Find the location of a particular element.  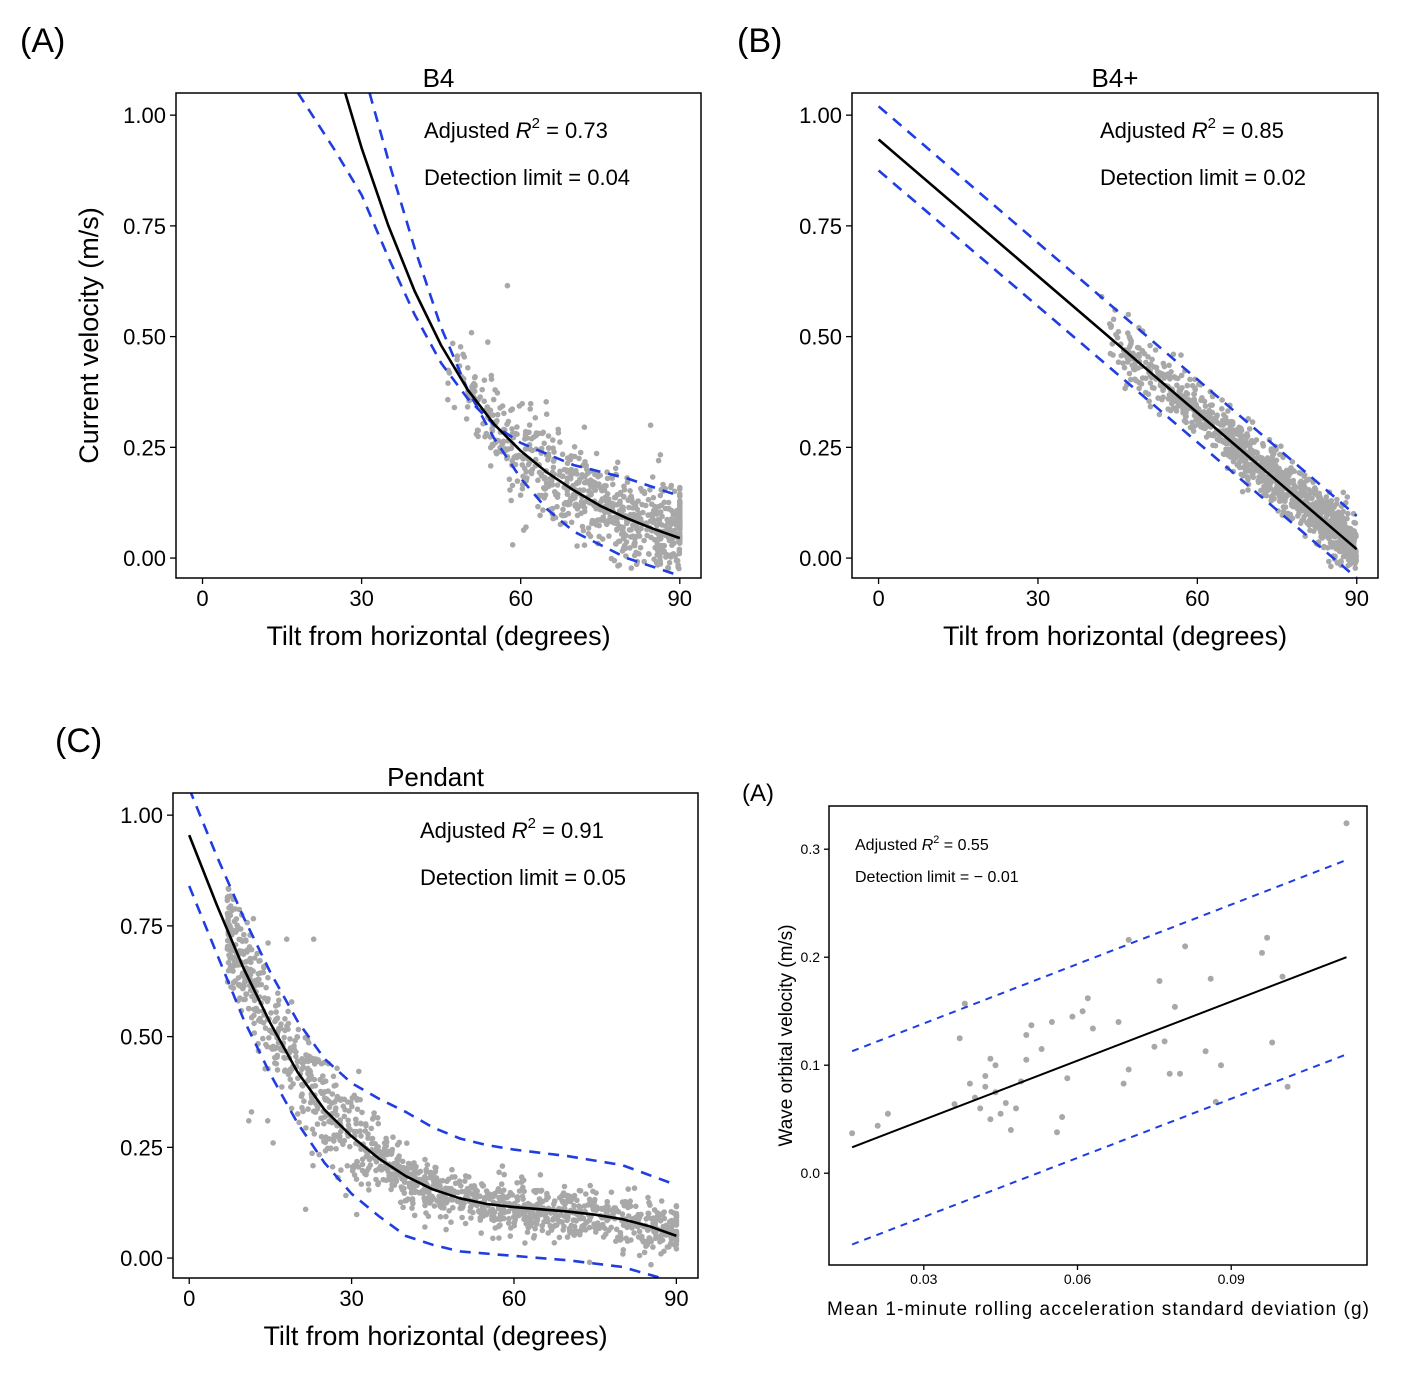

panel-letter-b: (B) is located at coordinates (760, 41).